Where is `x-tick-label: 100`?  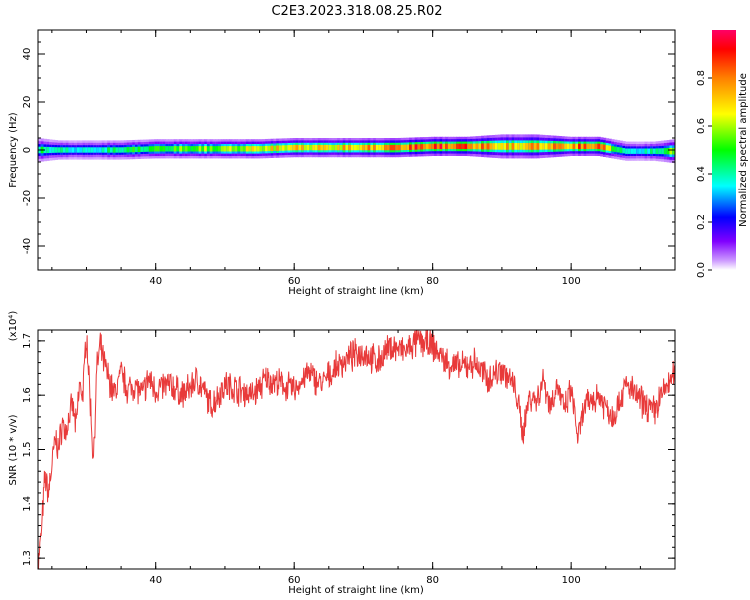
x-tick-label: 100 is located at coordinates (571, 281).